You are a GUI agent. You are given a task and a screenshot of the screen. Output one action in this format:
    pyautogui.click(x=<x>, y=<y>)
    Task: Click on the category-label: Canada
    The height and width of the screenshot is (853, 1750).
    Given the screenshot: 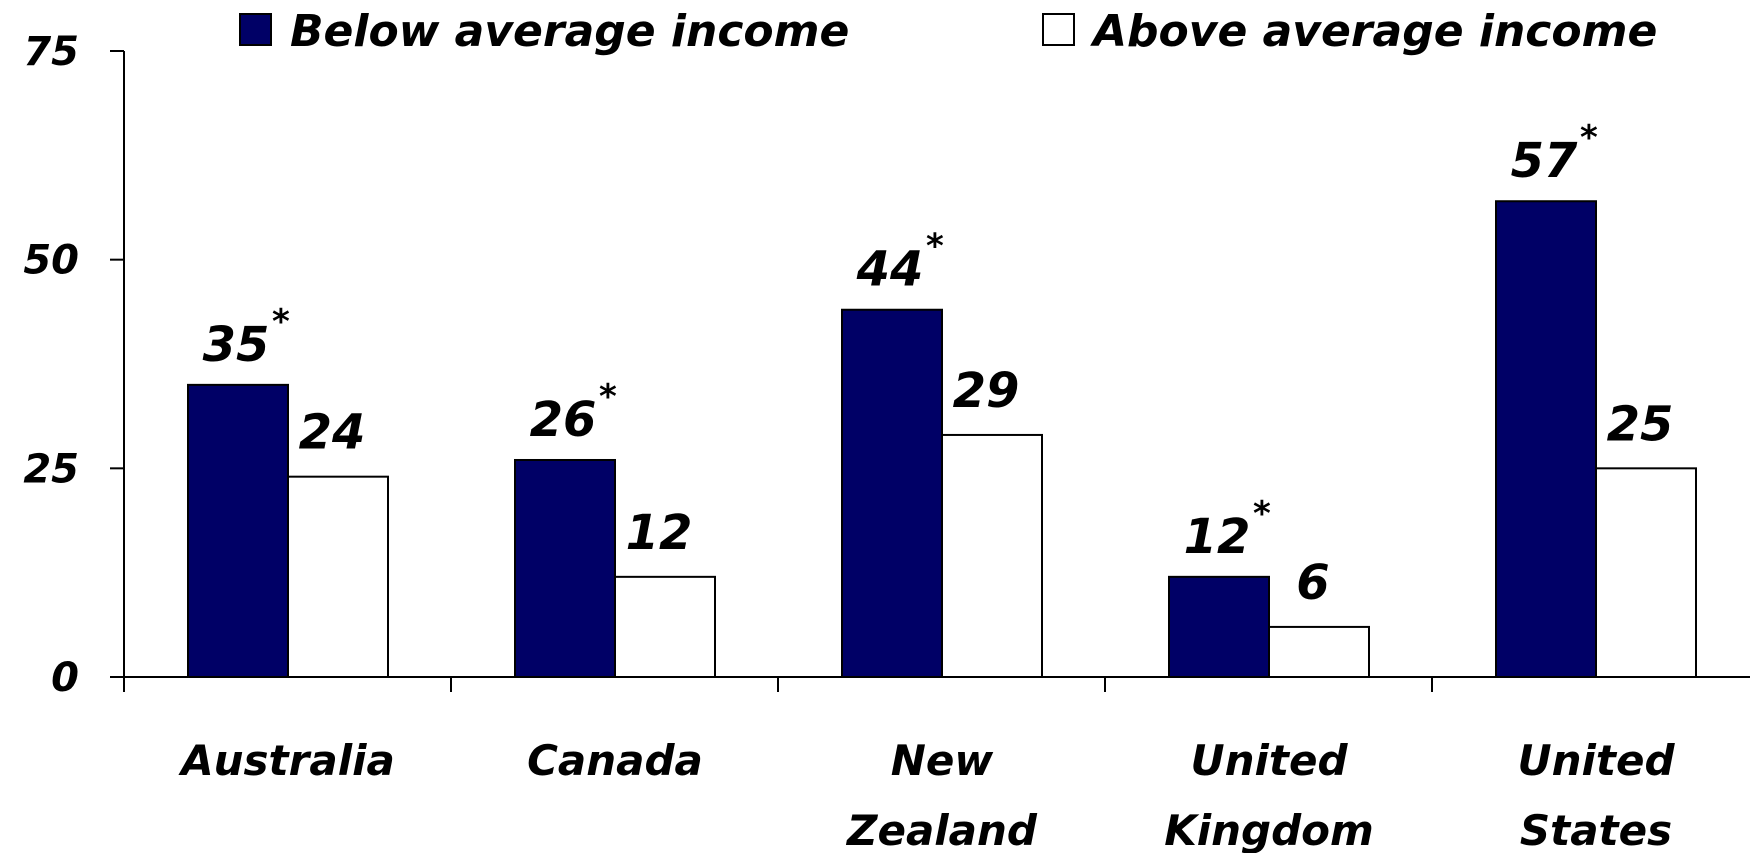 What is the action you would take?
    pyautogui.click(x=615, y=760)
    